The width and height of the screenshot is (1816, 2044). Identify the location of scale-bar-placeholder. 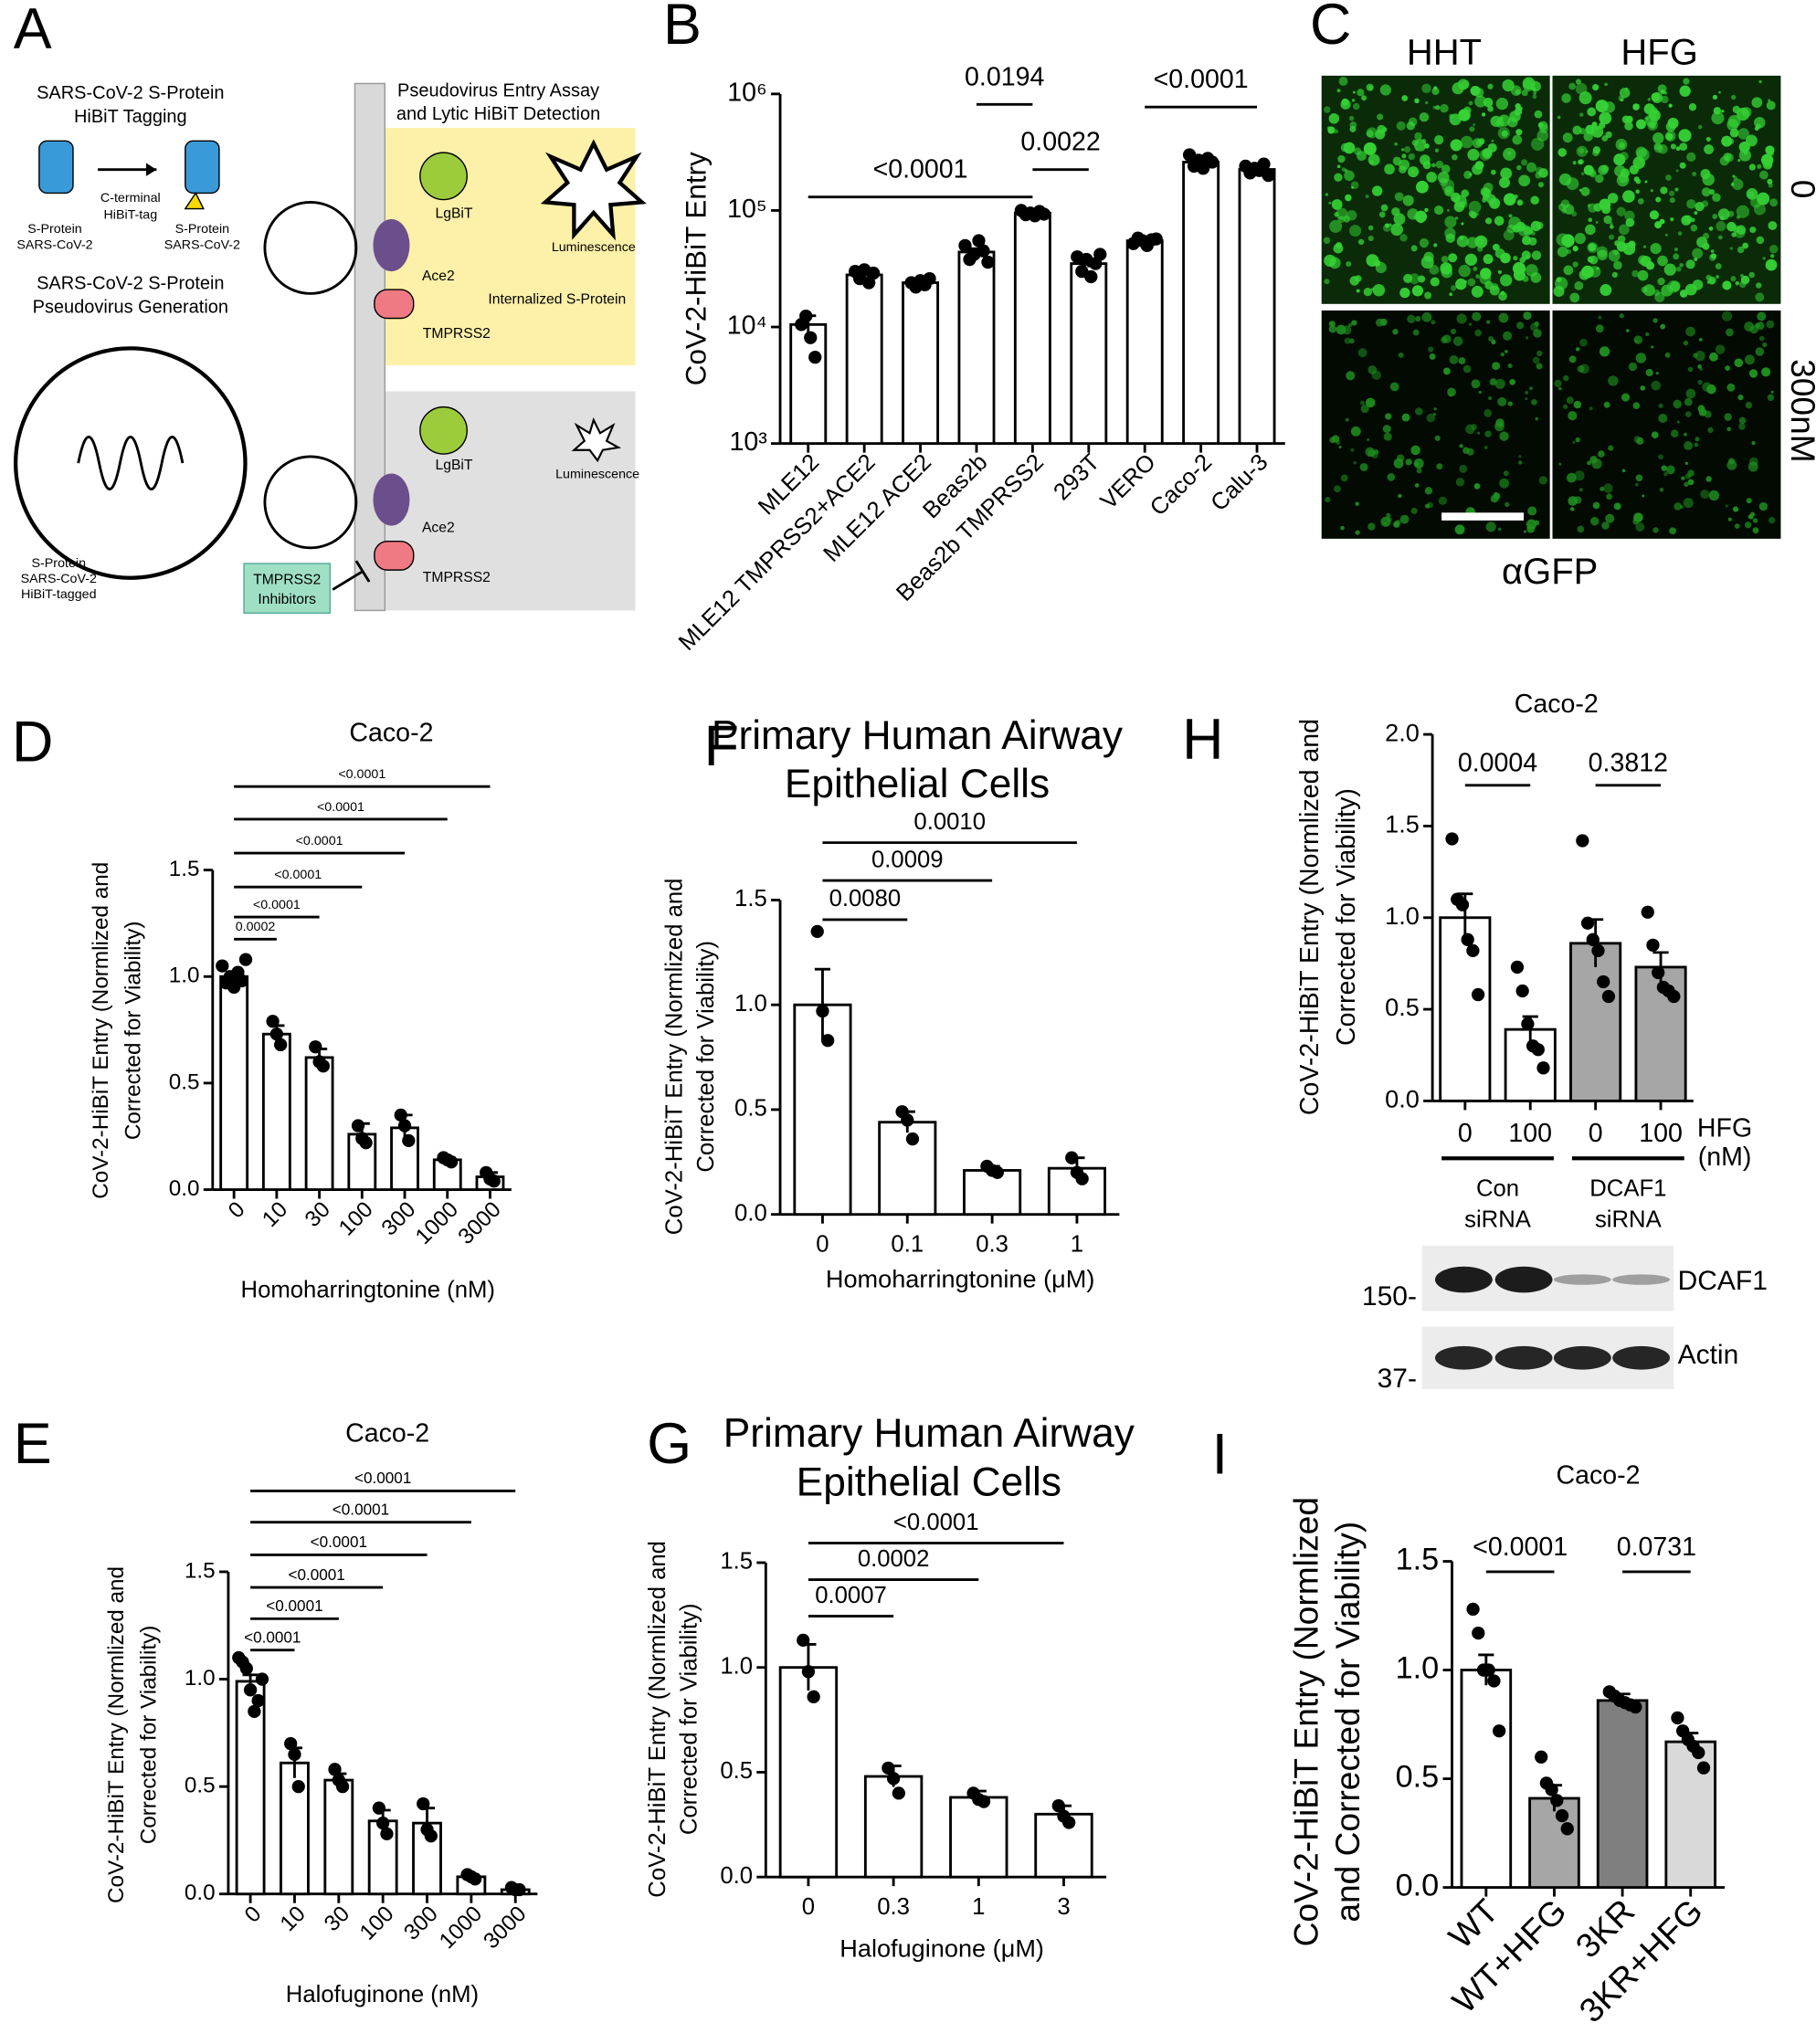
(1483, 516).